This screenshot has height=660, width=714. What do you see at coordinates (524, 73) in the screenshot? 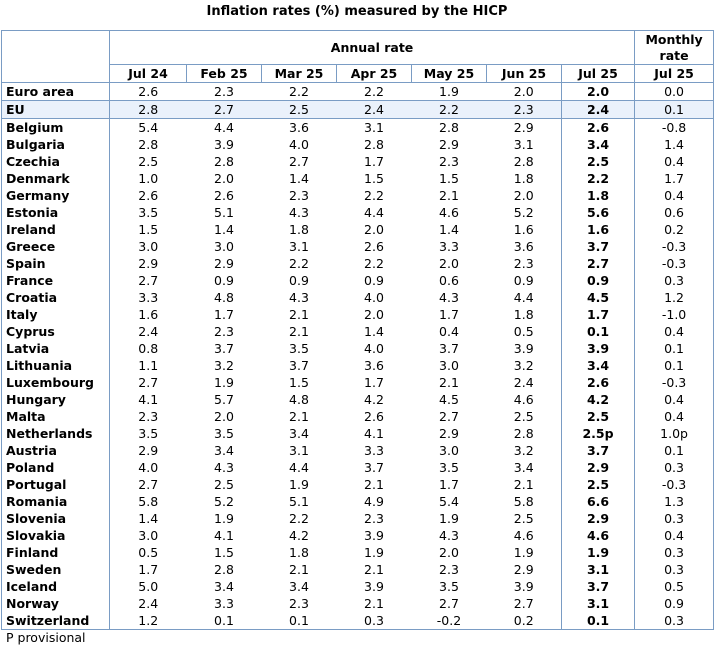
I see `column-header: Jun 25` at bounding box center [524, 73].